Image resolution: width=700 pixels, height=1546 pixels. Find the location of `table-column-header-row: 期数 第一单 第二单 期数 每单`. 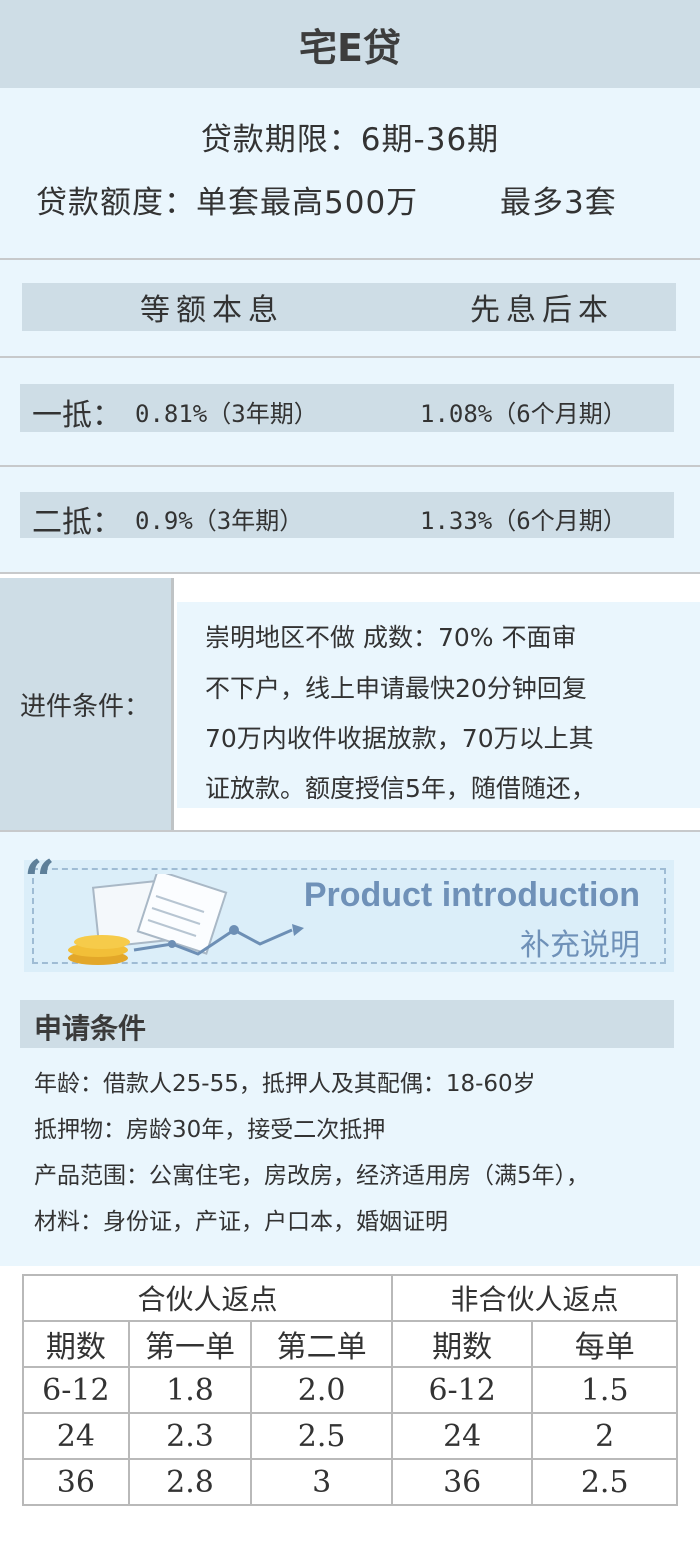

table-column-header-row: 期数 第一单 第二单 期数 每单 is located at coordinates (350, 1344).